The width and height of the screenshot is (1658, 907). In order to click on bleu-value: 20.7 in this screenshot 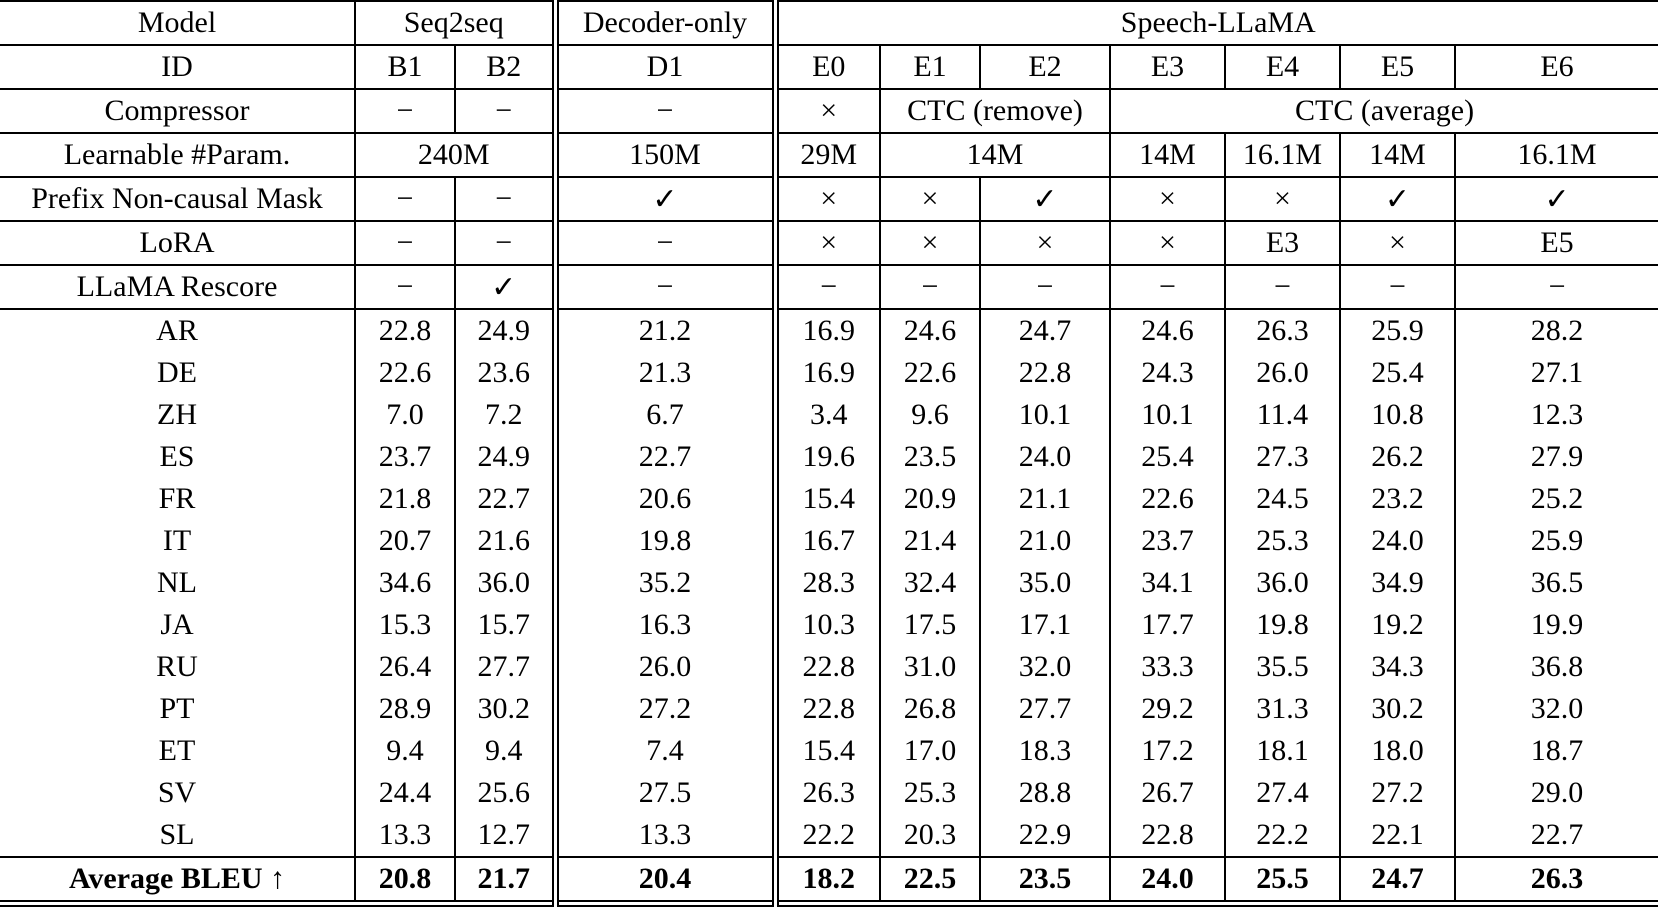, I will do `click(404, 541)`.